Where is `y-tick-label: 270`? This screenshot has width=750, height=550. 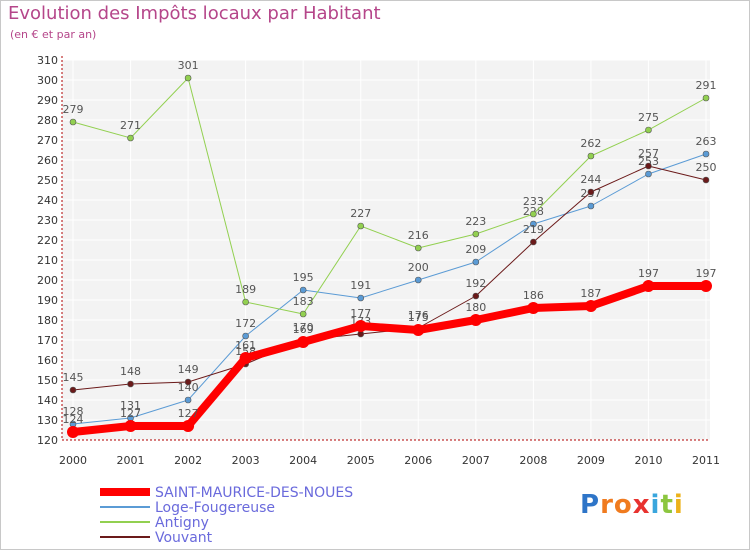
y-tick-label: 270 is located at coordinates (47, 140).